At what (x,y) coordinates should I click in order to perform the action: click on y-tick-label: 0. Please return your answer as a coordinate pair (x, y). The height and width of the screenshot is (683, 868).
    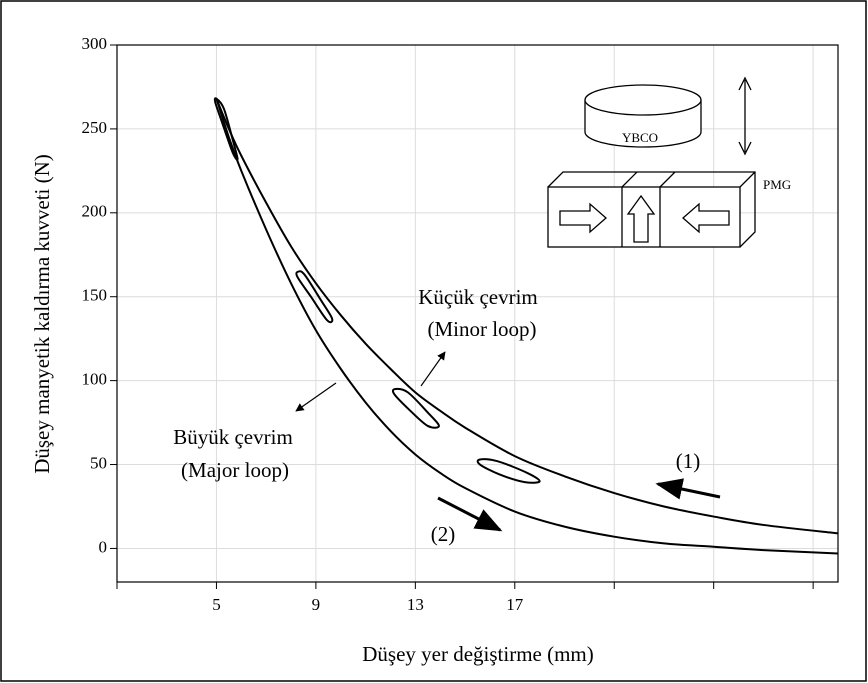
    Looking at the image, I should click on (103, 546).